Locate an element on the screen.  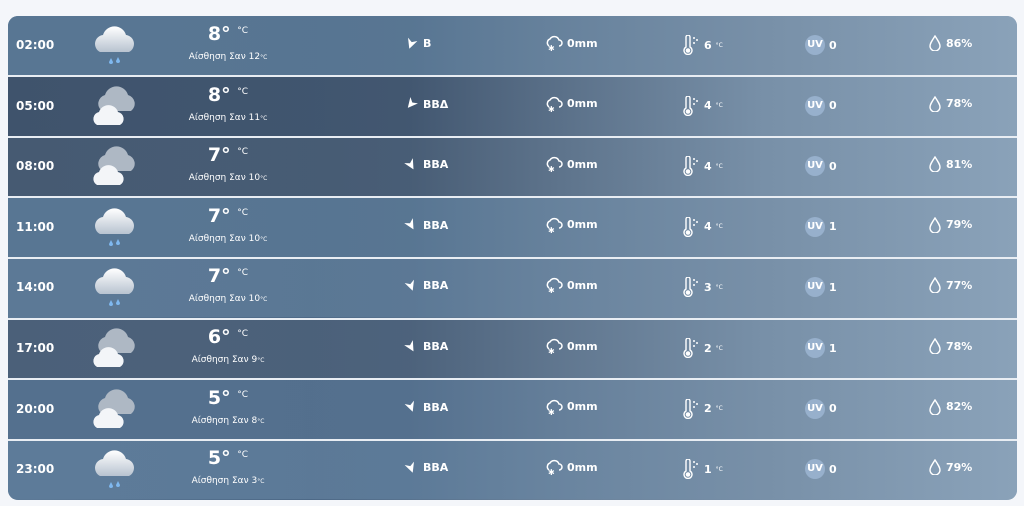
wind-direction: ΒΒΔ is located at coordinates (436, 104).